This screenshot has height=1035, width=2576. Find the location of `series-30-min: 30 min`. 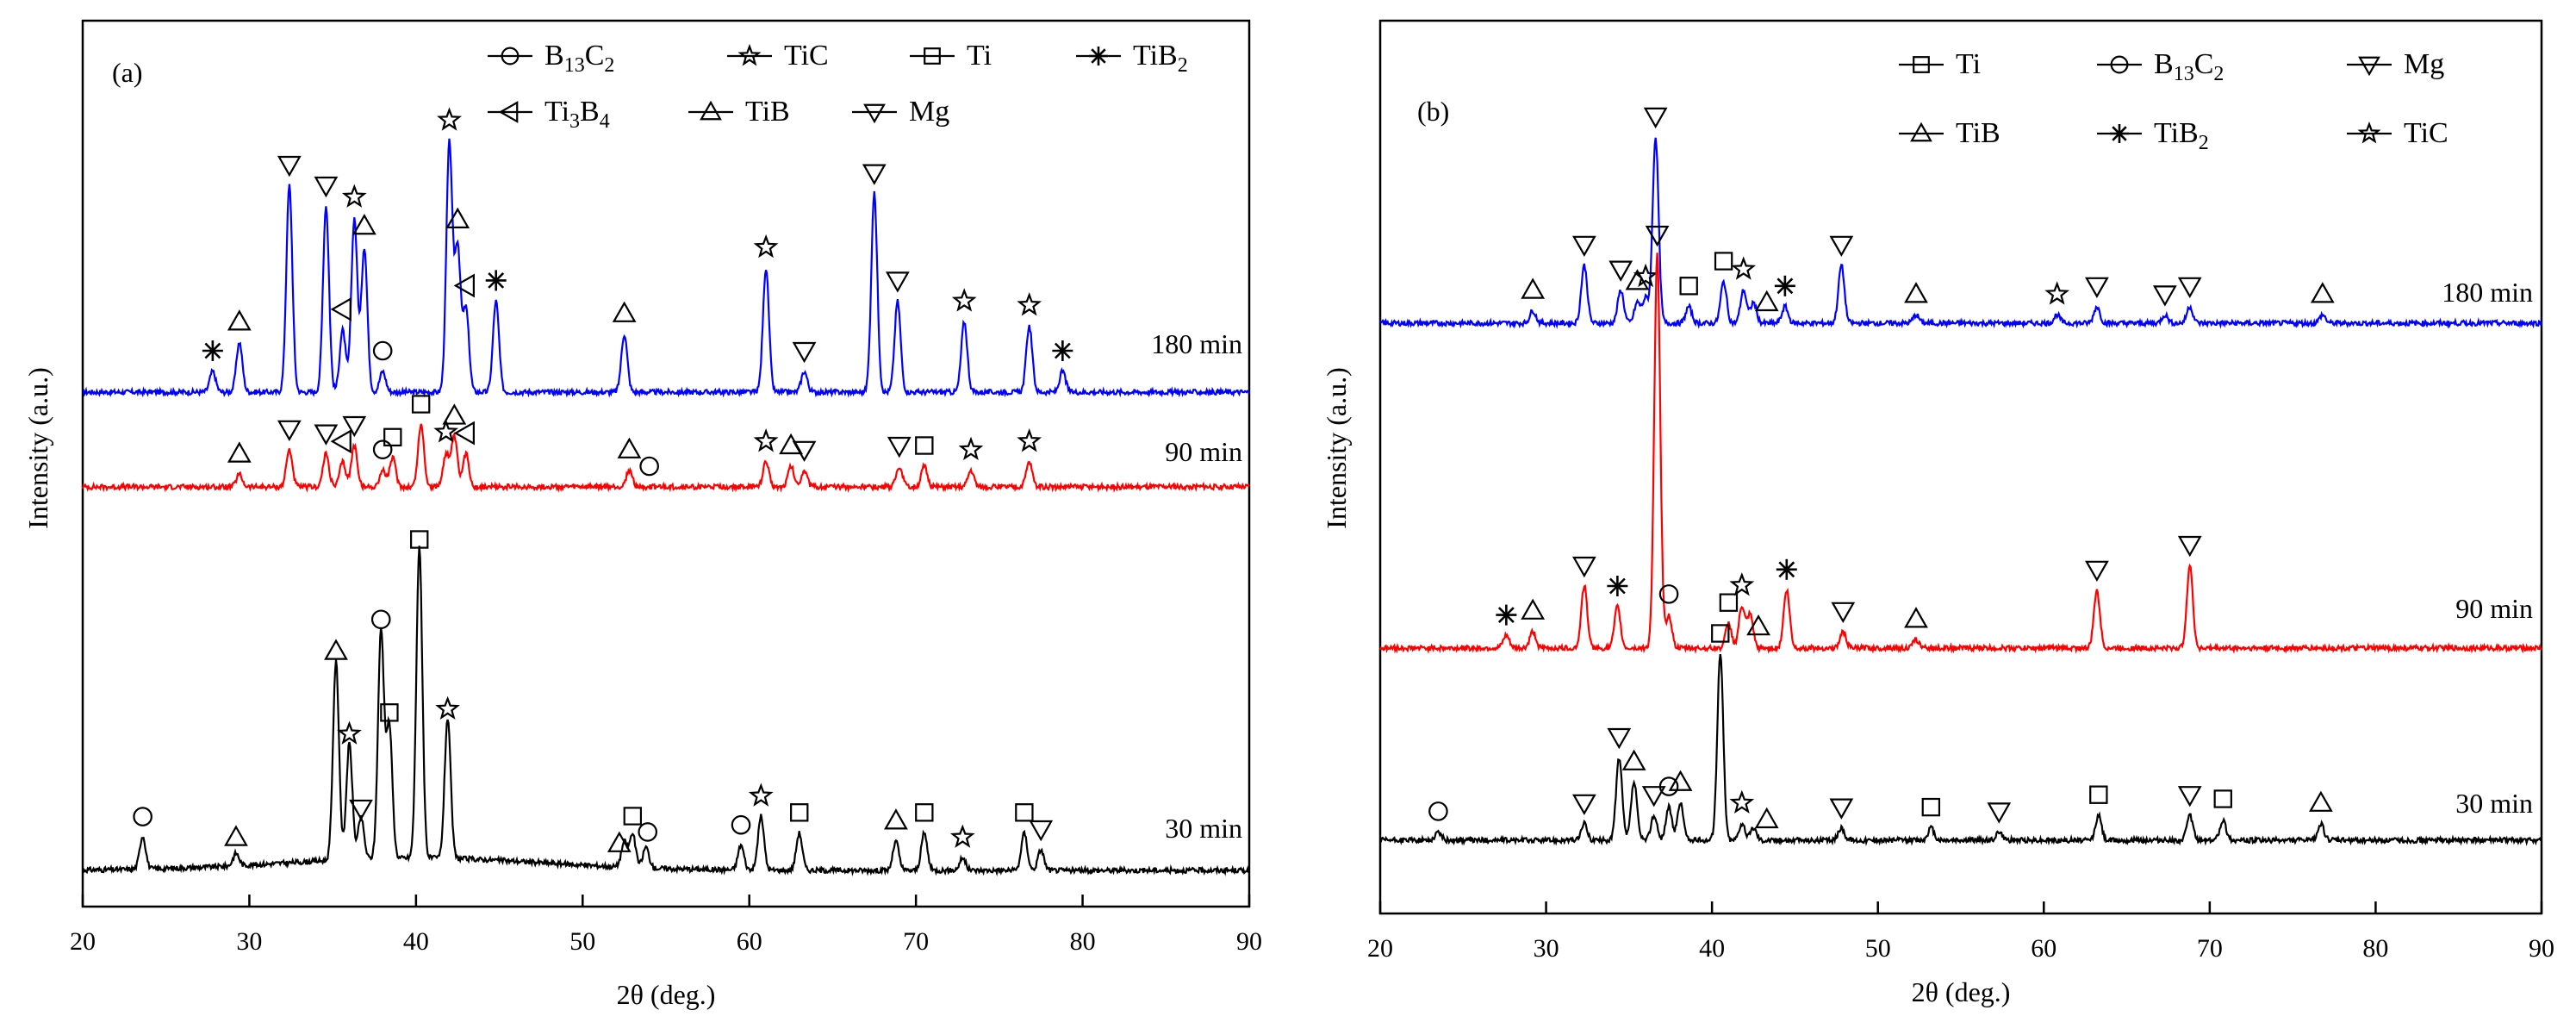

series-30-min: 30 min is located at coordinates (1961, 735).